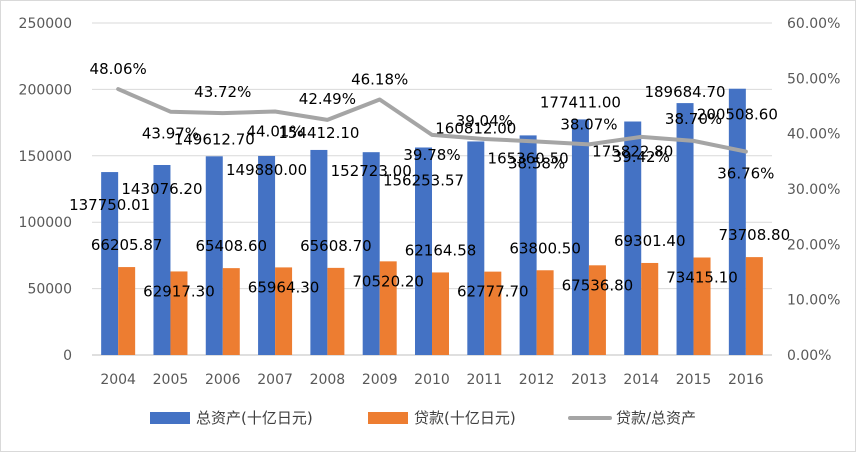  I want to click on data-label-loans: 70520.20, so click(388, 281).